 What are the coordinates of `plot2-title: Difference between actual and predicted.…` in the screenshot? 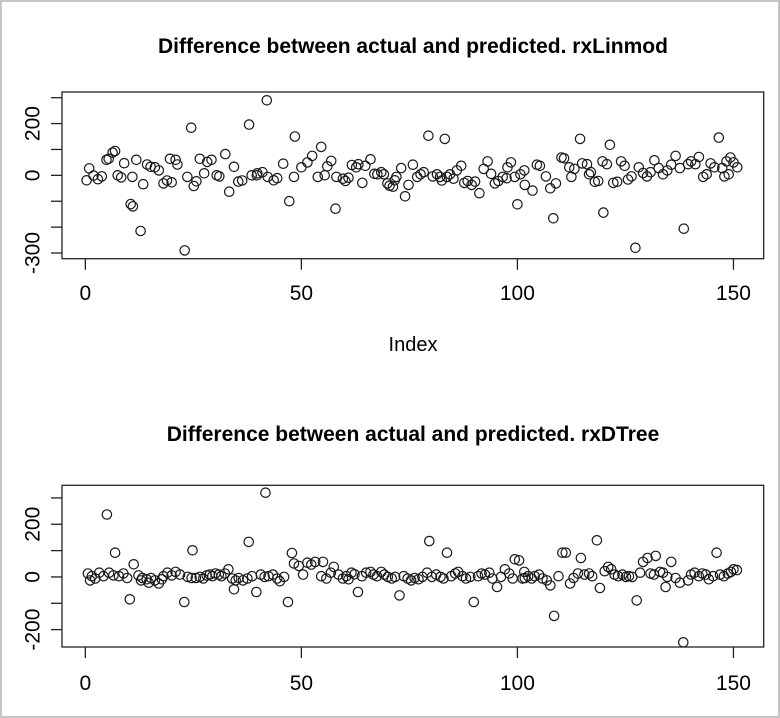 It's located at (413, 434).